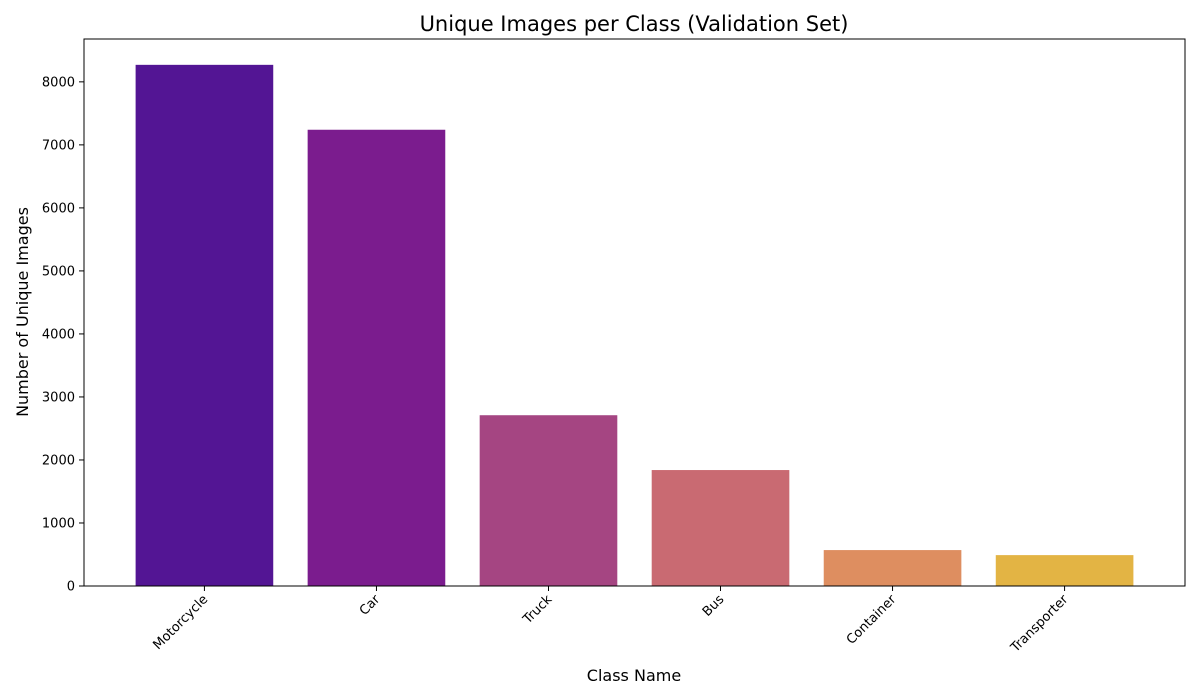 This screenshot has height=700, width=1200. I want to click on y-tick-label: 2000, so click(58, 460).